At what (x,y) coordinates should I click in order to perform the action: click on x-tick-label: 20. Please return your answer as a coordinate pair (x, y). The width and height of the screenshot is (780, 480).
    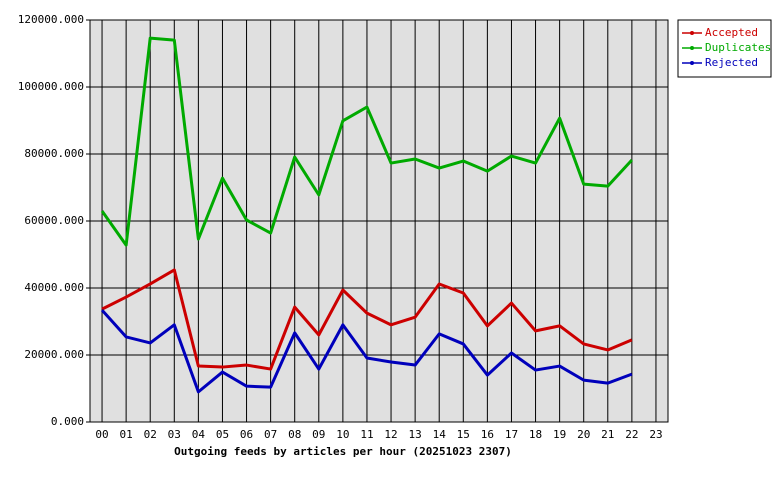
    Looking at the image, I should click on (583, 434).